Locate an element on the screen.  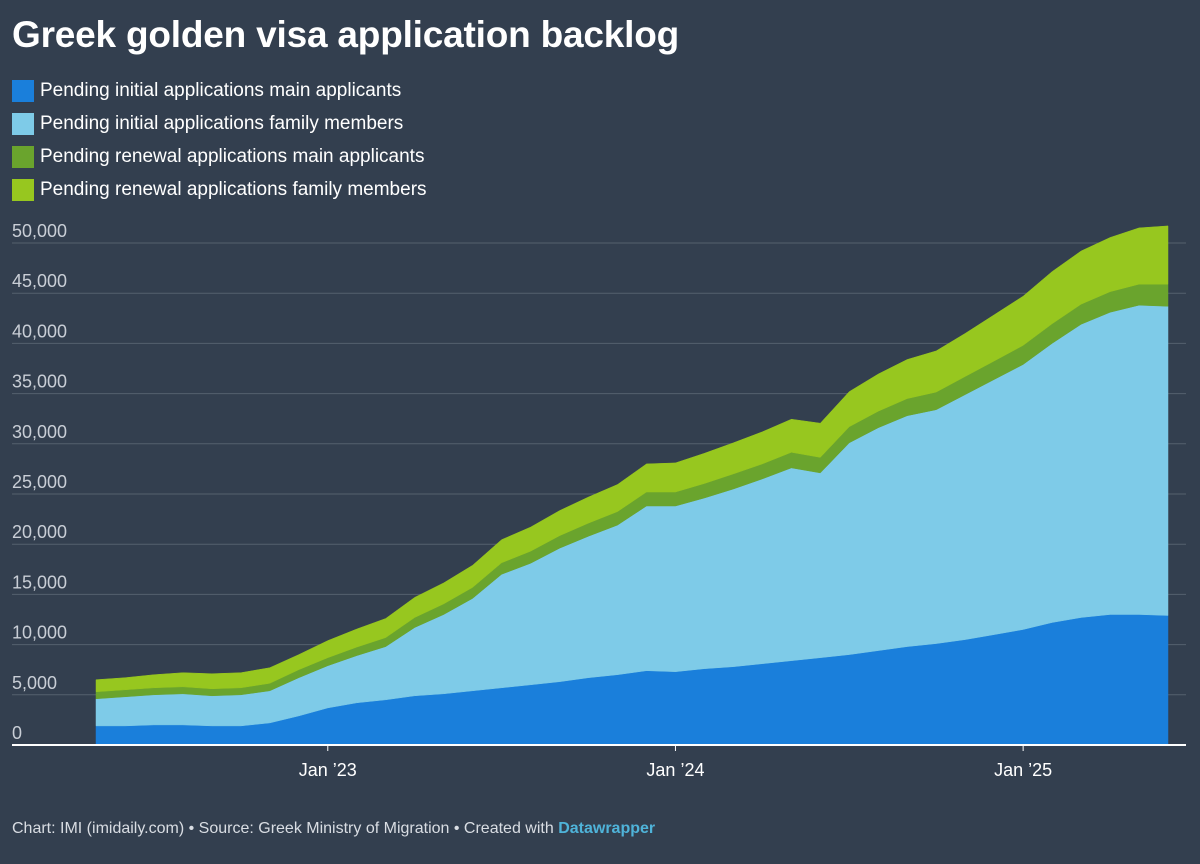
y-tick-label: 25,000 is located at coordinates (39, 482).